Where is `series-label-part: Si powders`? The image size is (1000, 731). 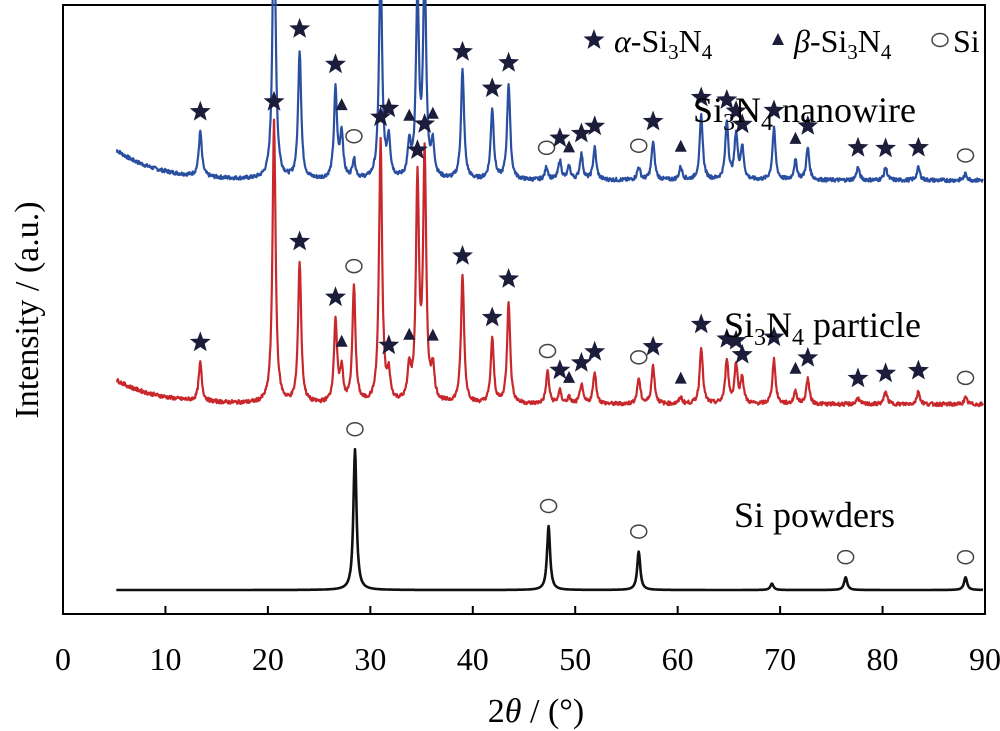
series-label-part: Si powders is located at coordinates (814, 515).